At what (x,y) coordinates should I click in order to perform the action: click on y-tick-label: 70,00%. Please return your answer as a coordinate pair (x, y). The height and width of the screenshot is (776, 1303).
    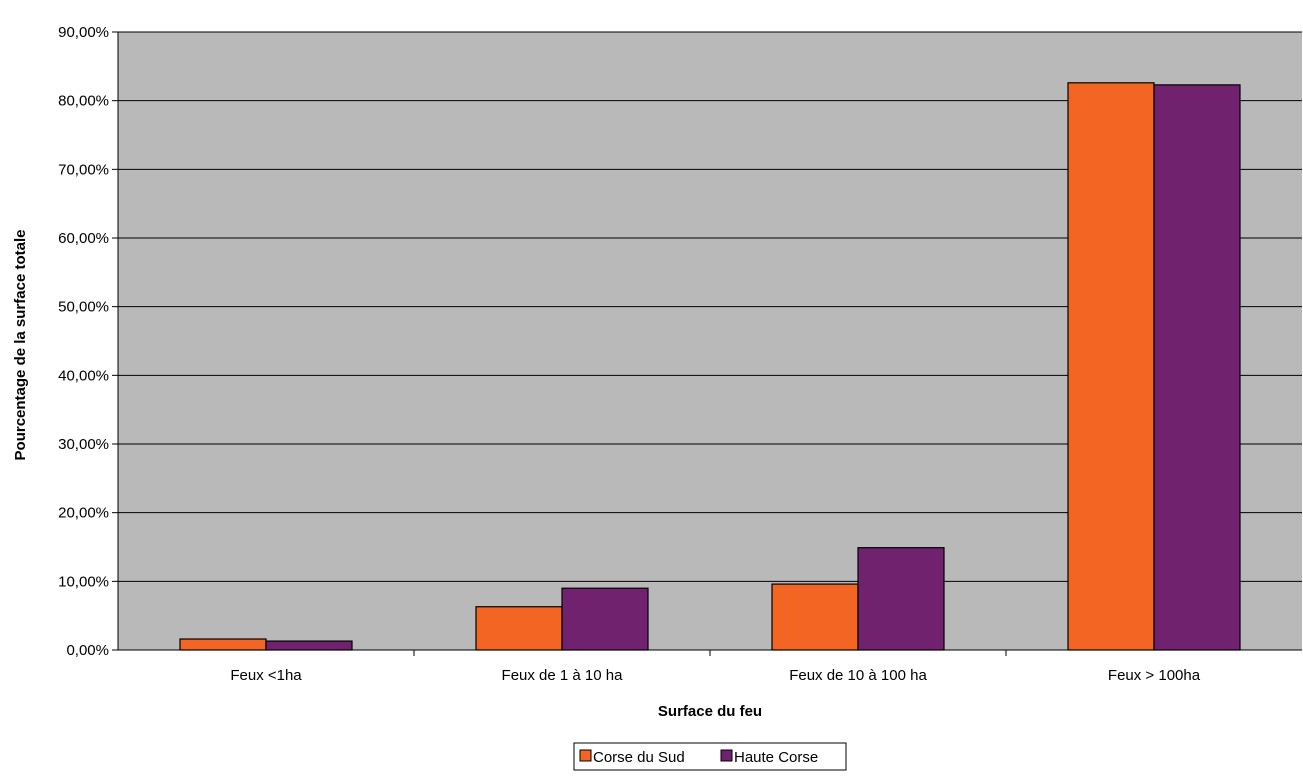
    Looking at the image, I should click on (83, 169).